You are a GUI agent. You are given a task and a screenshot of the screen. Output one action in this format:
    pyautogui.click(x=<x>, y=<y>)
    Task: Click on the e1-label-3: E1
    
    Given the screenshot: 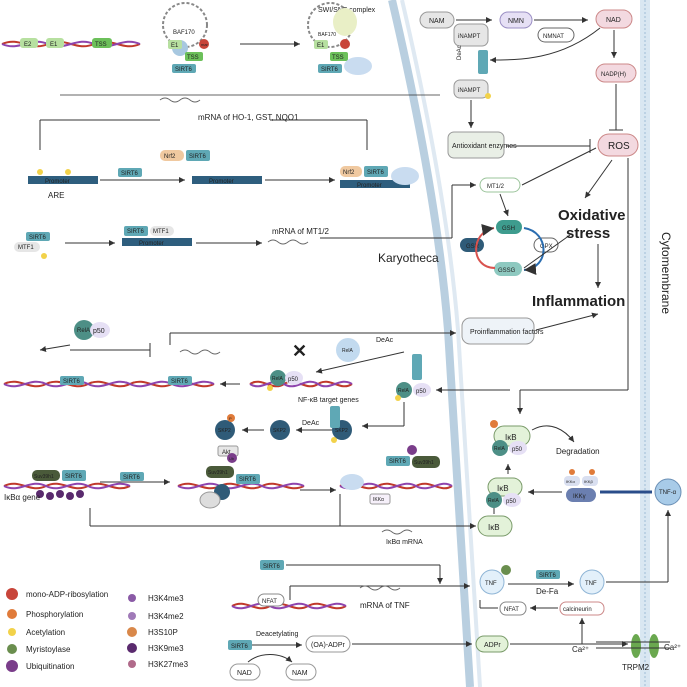 What is the action you would take?
    pyautogui.click(x=321, y=46)
    